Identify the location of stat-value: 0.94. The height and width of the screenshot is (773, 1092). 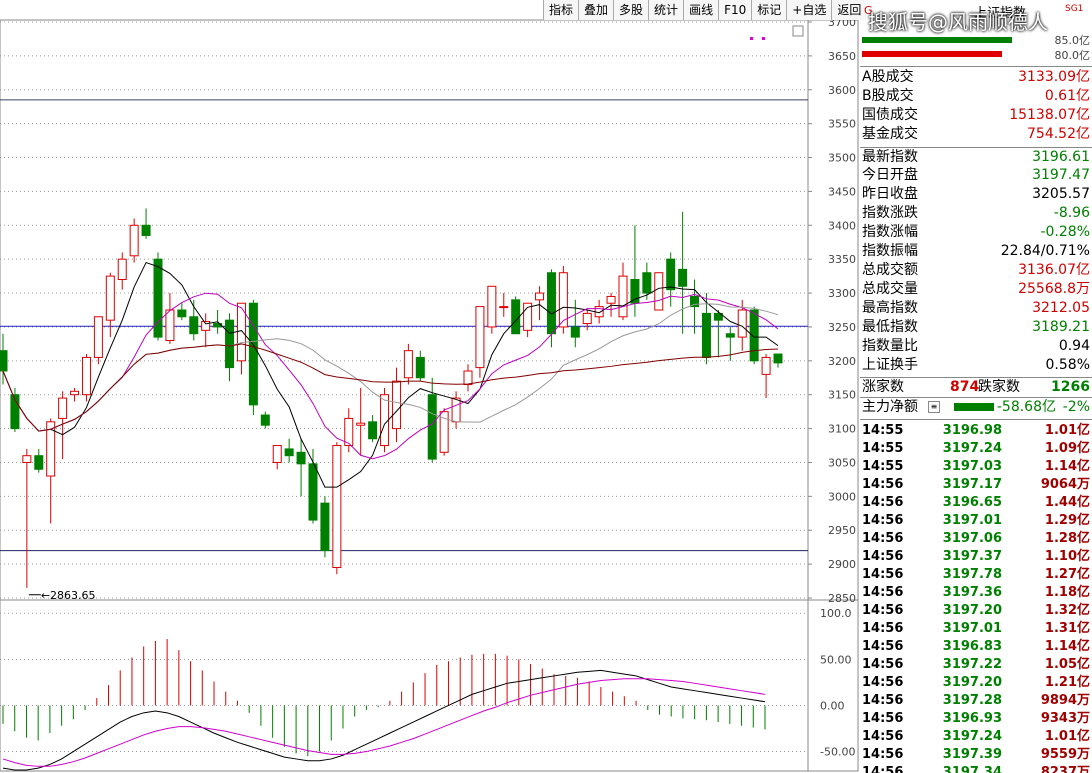
(1074, 346).